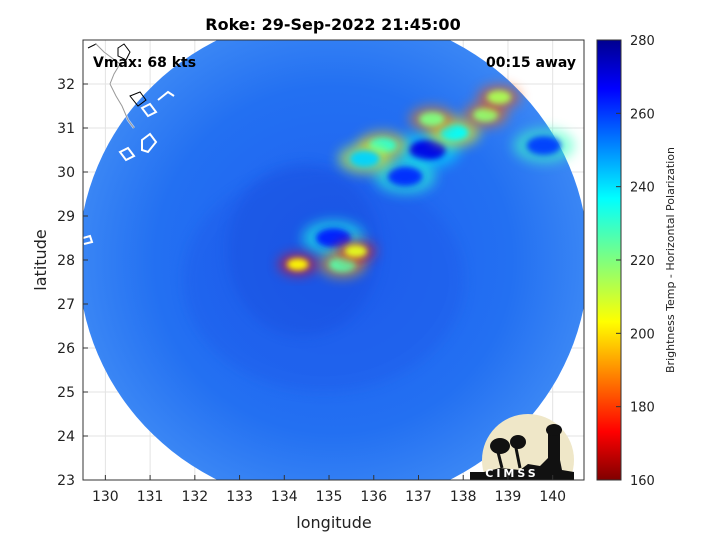 Image resolution: width=720 pixels, height=540 pixels. I want to click on y-tick-label: 32, so click(66, 85).